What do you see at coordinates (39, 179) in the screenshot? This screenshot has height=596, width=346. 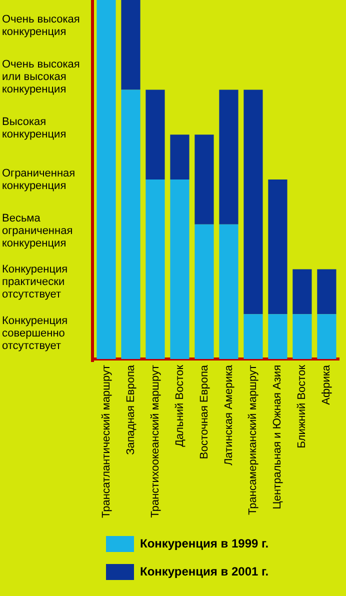 I see `text: Ограниченная конкуренция` at bounding box center [39, 179].